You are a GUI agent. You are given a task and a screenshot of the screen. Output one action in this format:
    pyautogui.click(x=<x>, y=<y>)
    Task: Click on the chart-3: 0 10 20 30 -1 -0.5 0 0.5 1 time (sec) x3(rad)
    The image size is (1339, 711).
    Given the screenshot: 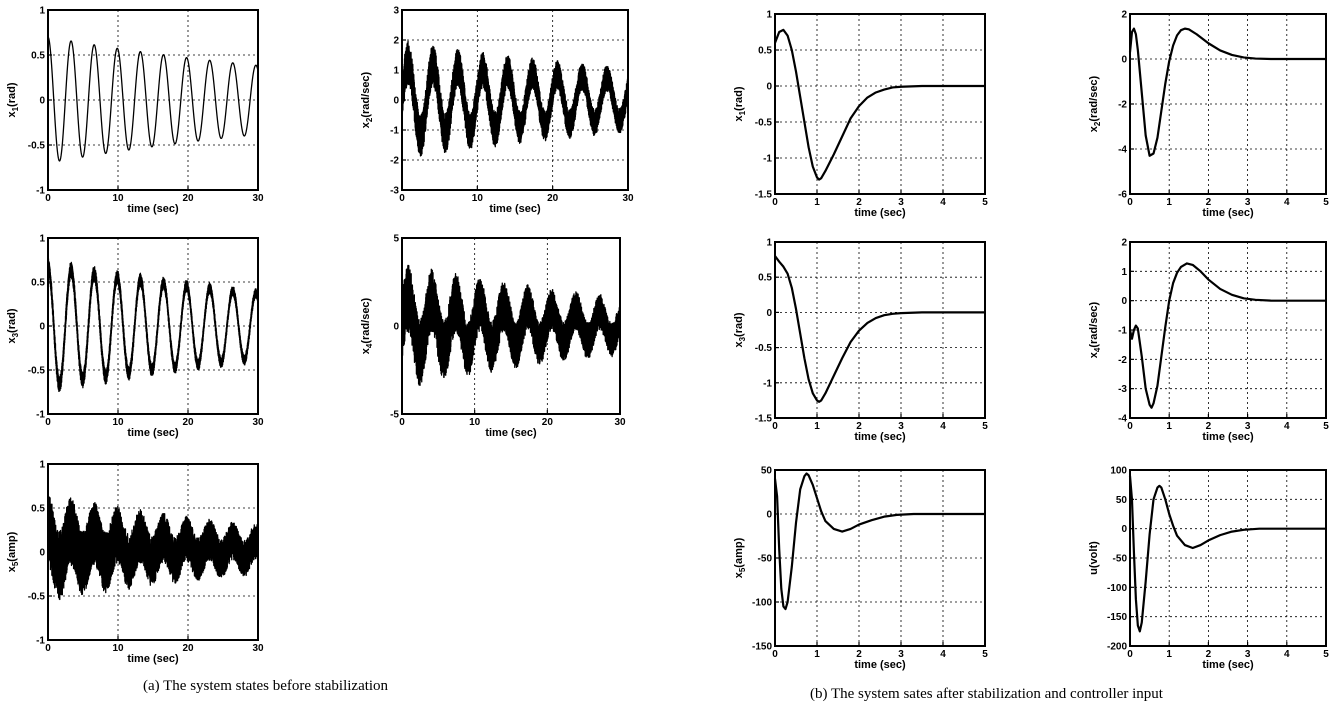 What is the action you would take?
    pyautogui.click(x=135, y=337)
    